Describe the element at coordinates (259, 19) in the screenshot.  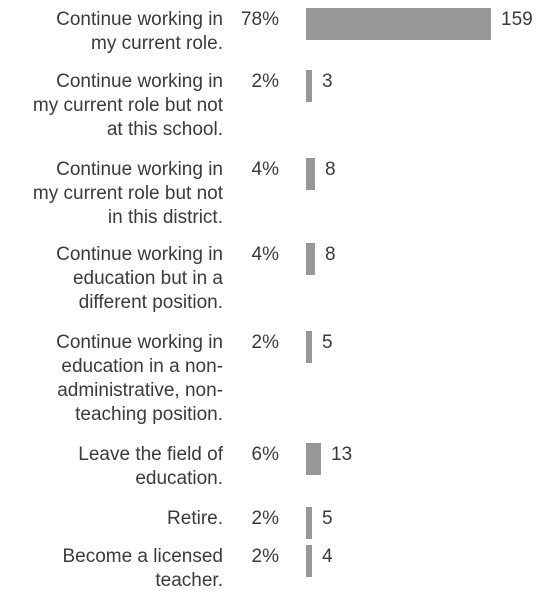
I see `percent-label: 78%` at that location.